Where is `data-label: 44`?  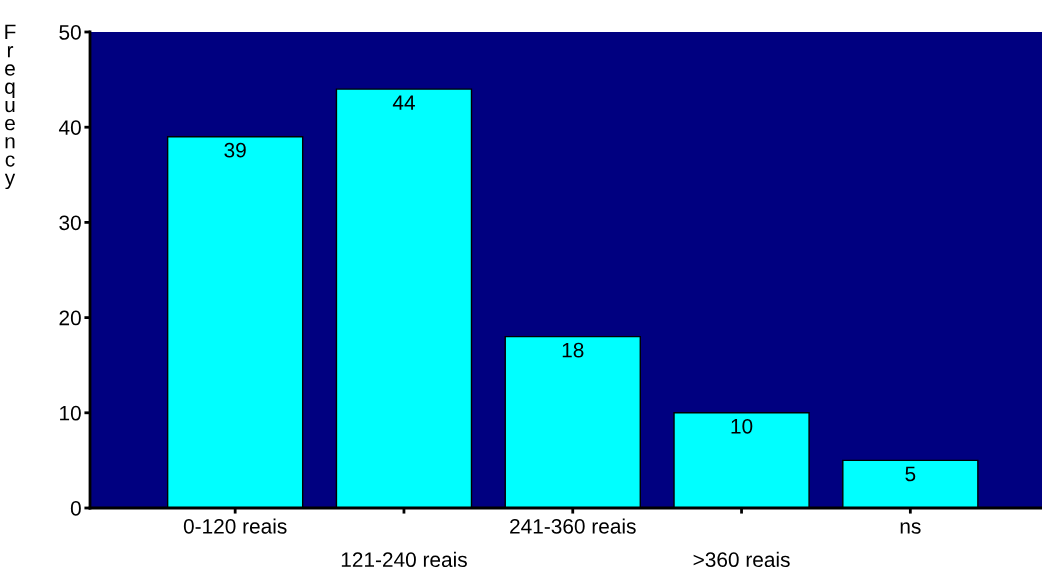 data-label: 44 is located at coordinates (403, 102).